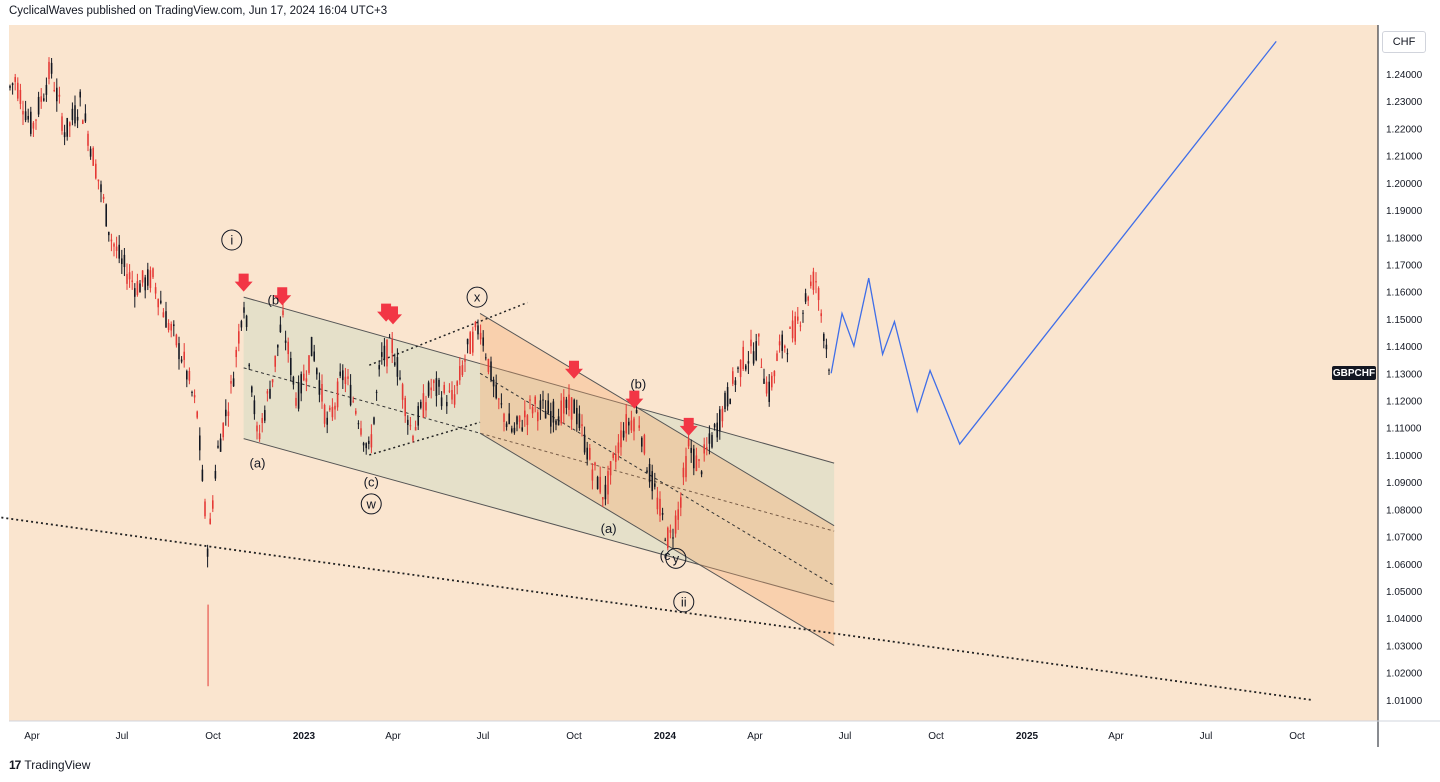  Describe the element at coordinates (1404, 565) in the screenshot. I see `y-tick-label: 1.06000` at that location.